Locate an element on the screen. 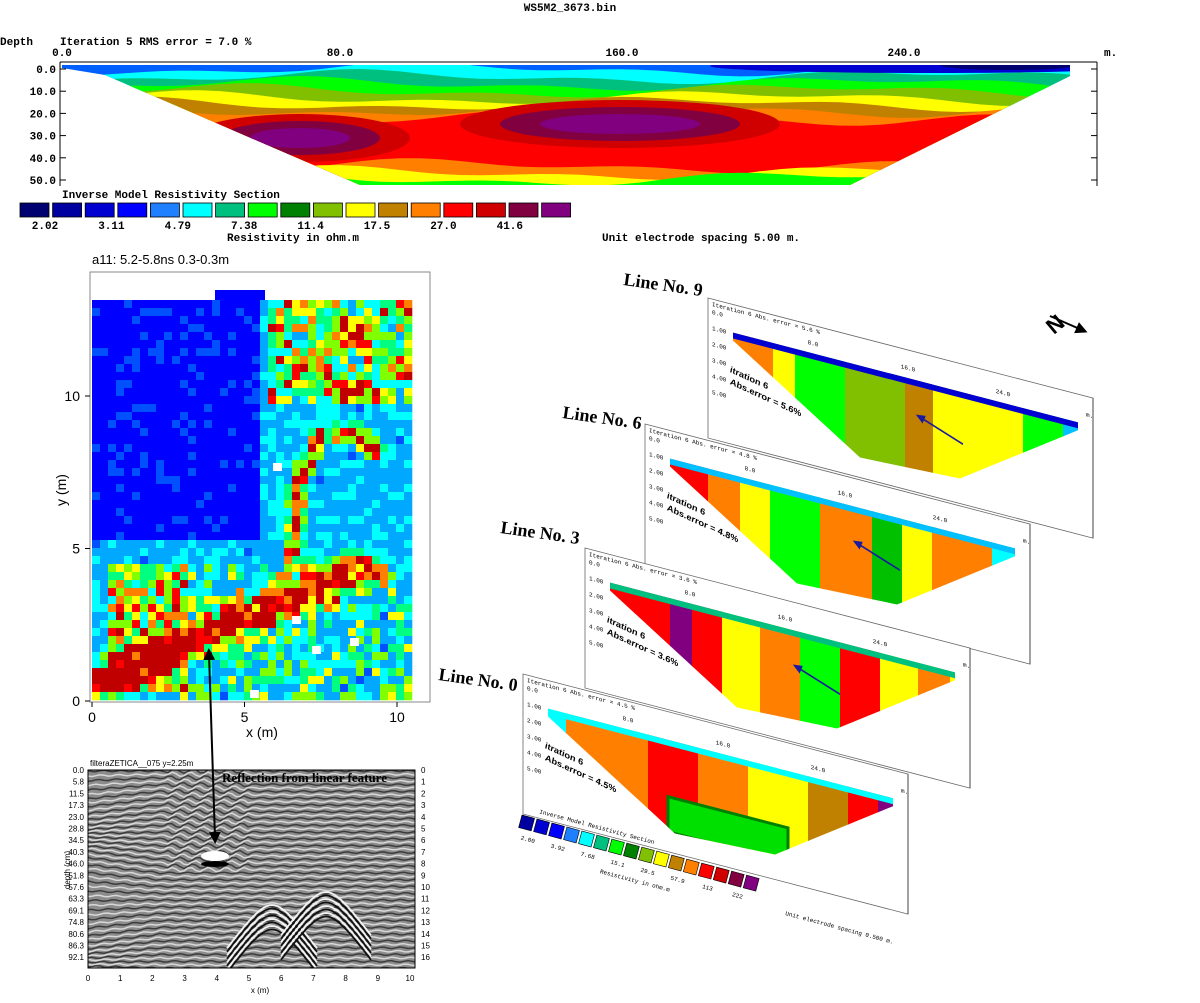  reflection-line is located at coordinates (251, 900).